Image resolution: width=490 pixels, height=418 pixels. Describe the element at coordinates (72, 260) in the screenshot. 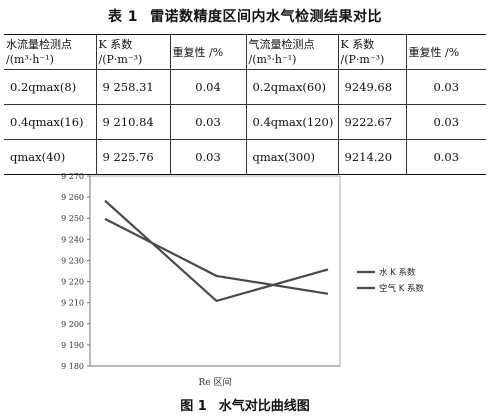

I see `y-tick-label: 9 230` at that location.